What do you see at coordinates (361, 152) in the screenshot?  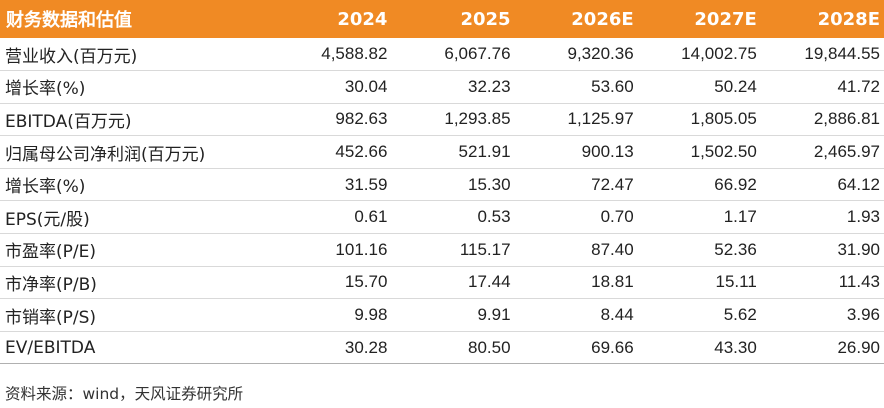 I see `table-cell: 452.66` at bounding box center [361, 152].